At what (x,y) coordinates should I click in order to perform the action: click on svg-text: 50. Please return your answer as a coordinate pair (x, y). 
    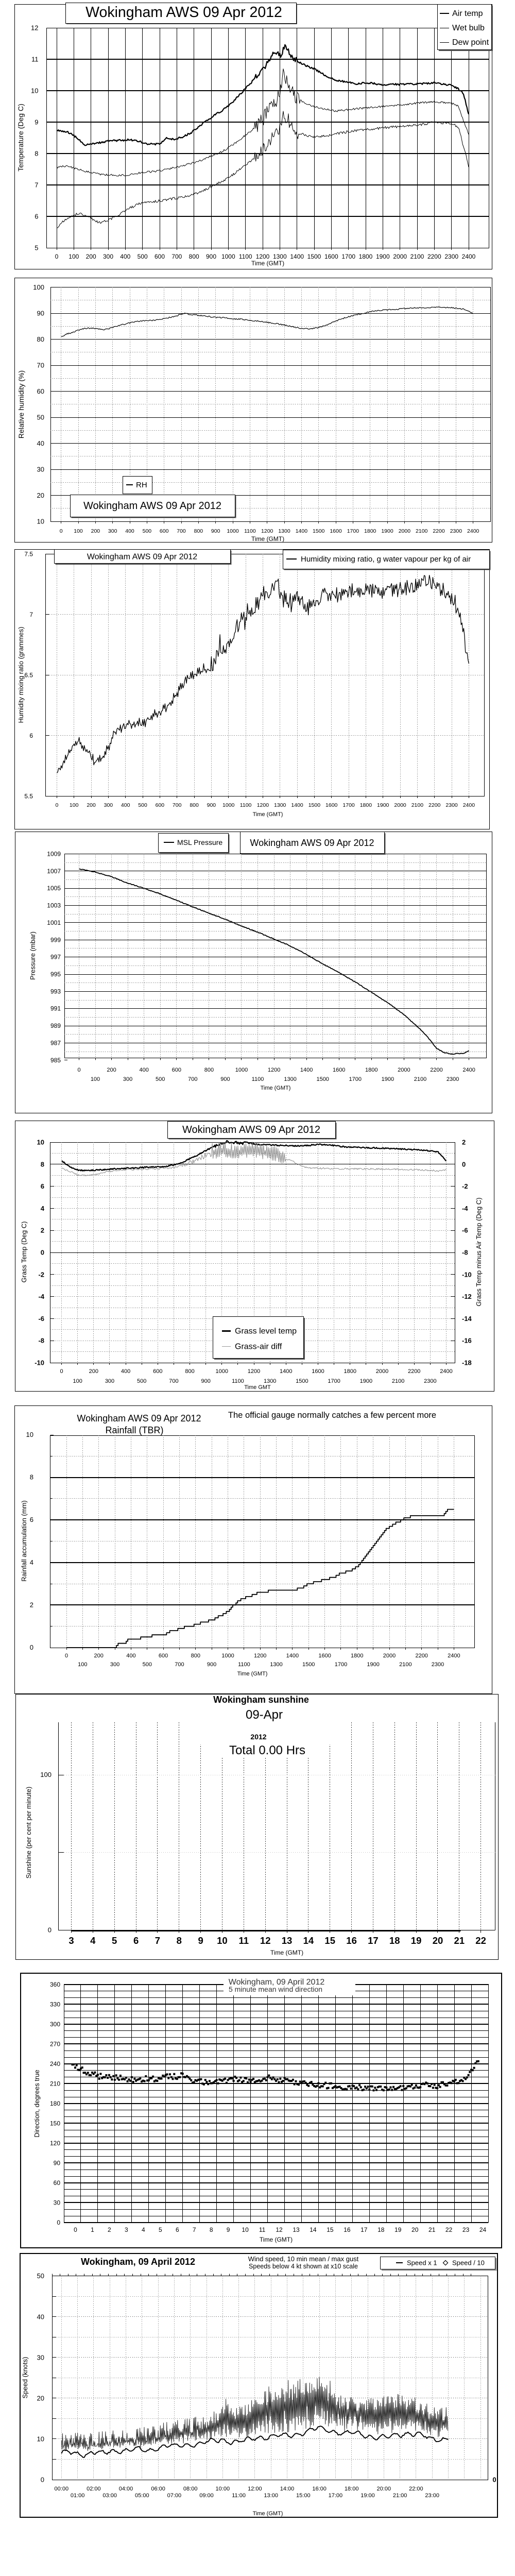
    Looking at the image, I should click on (41, 2276).